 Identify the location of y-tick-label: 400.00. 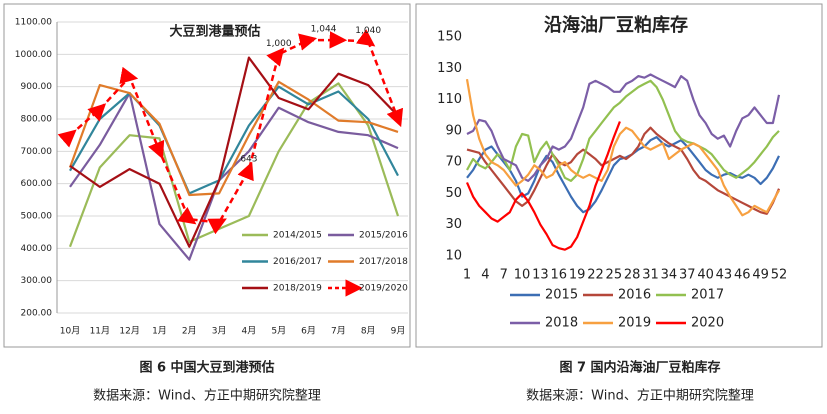
(37, 249).